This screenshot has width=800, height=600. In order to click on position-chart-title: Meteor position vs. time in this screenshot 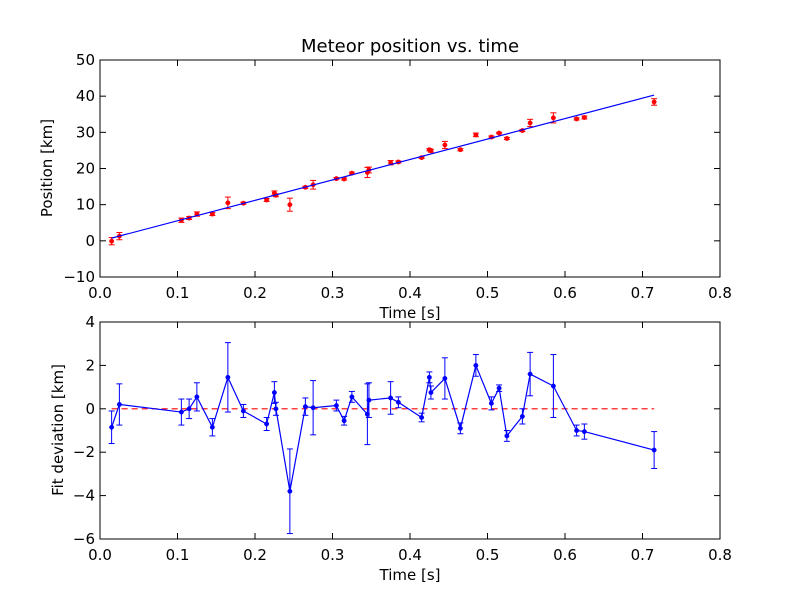, I will do `click(410, 46)`.